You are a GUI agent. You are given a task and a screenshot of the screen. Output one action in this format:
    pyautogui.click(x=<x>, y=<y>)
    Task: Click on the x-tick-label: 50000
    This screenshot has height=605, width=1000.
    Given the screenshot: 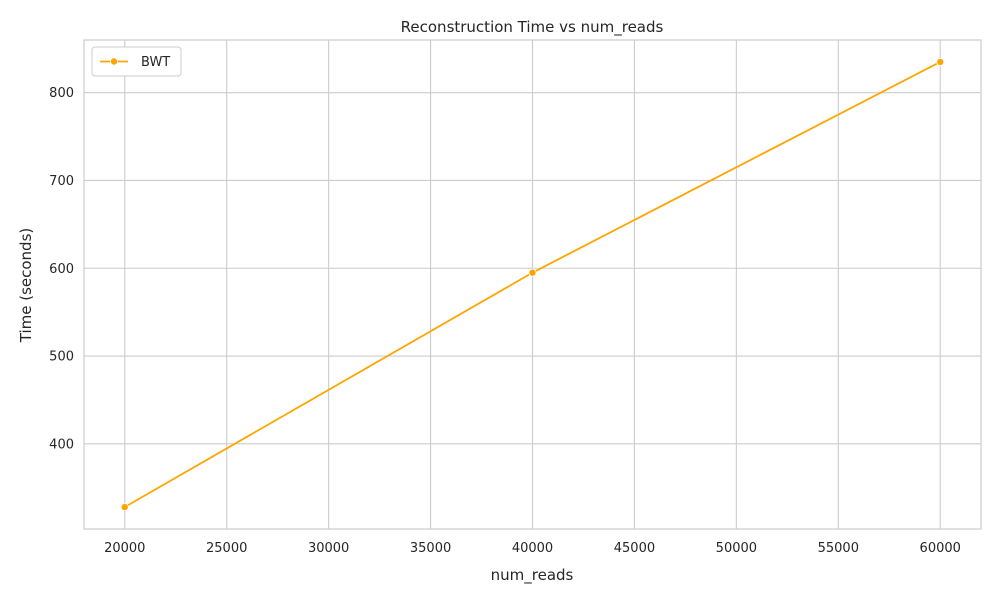 What is the action you would take?
    pyautogui.click(x=736, y=548)
    